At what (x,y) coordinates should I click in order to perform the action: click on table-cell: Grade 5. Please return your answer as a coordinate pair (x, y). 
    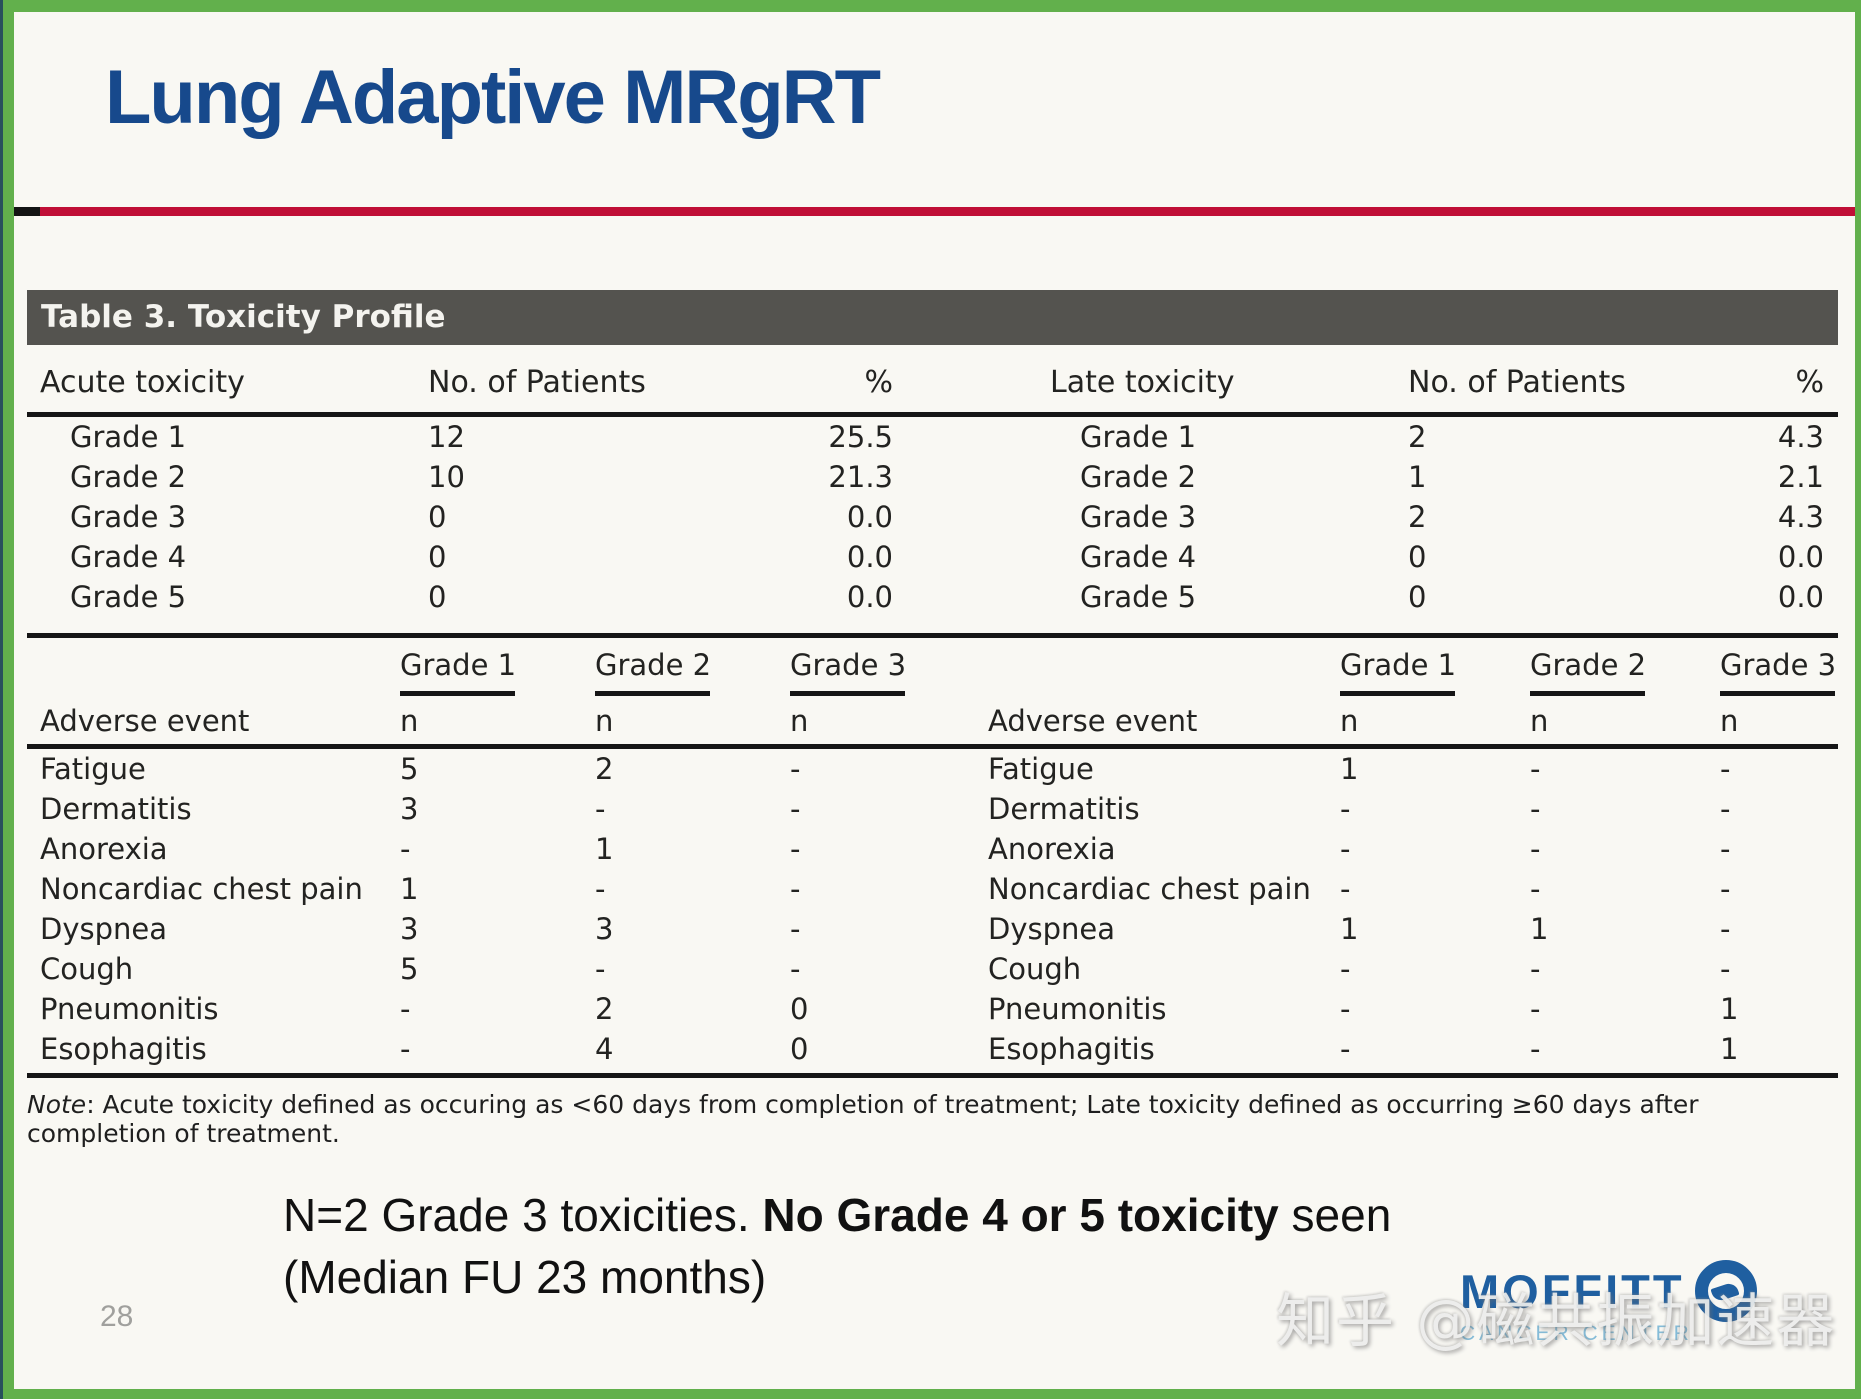
    Looking at the image, I should click on (1138, 597).